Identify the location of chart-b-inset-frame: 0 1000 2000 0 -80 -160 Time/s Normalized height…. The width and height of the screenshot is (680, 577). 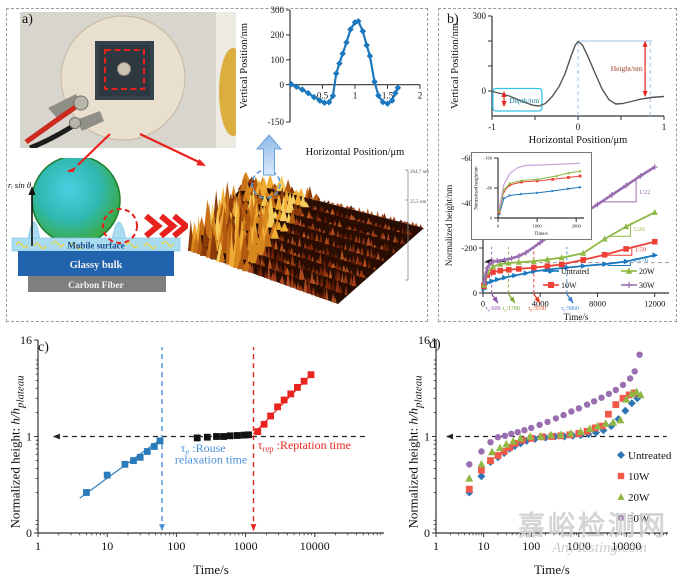
(531, 196).